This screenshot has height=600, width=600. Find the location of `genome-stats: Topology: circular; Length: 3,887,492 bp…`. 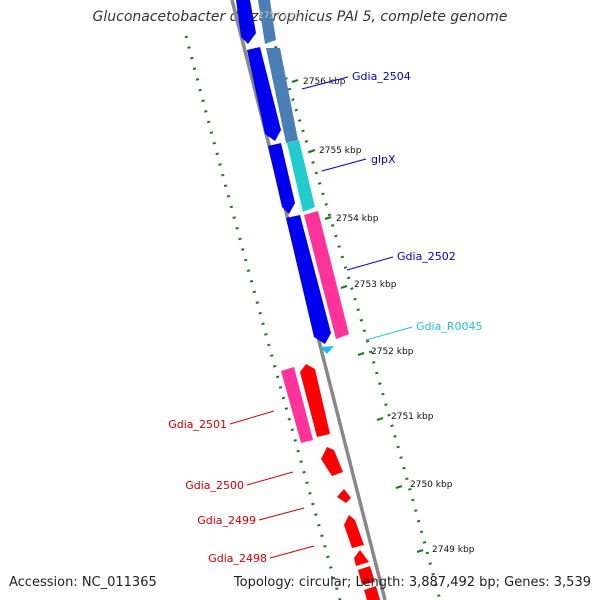

genome-stats: Topology: circular; Length: 3,887,492 bp… is located at coordinates (412, 582).